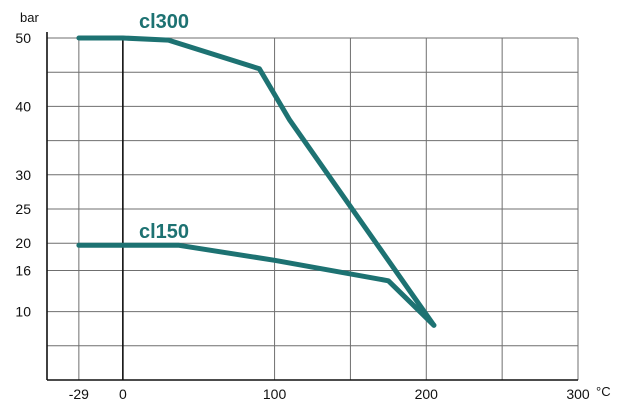 The image size is (617, 403). What do you see at coordinates (23, 243) in the screenshot?
I see `y-tick-label: 20` at bounding box center [23, 243].